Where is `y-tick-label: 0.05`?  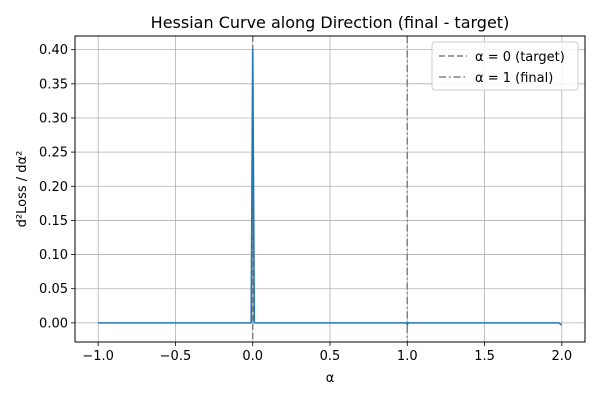
y-tick-label: 0.05 is located at coordinates (53, 289).